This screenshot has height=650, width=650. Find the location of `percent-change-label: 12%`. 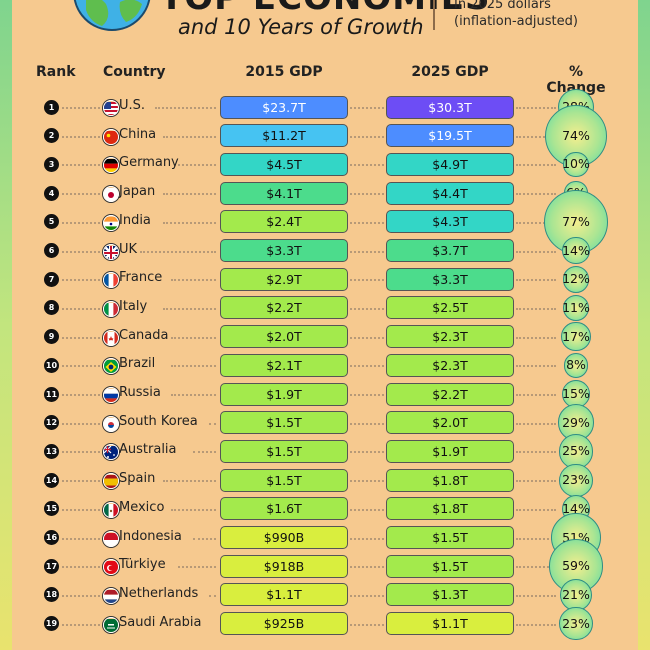

percent-change-label: 12% is located at coordinates (576, 279).